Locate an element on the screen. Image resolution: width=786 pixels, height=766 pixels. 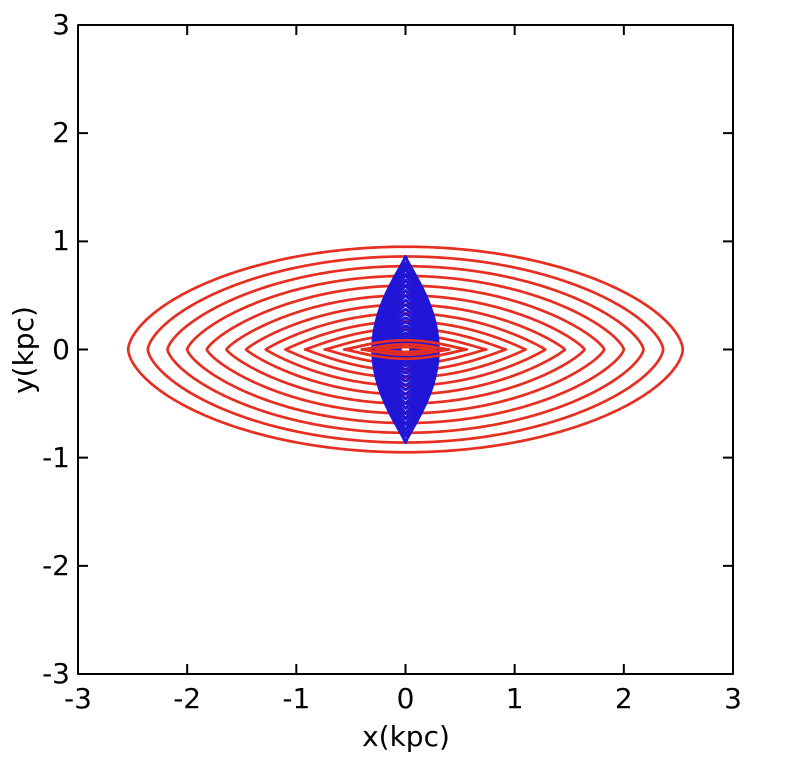
x-axis-label: x(kpc) is located at coordinates (406, 736).